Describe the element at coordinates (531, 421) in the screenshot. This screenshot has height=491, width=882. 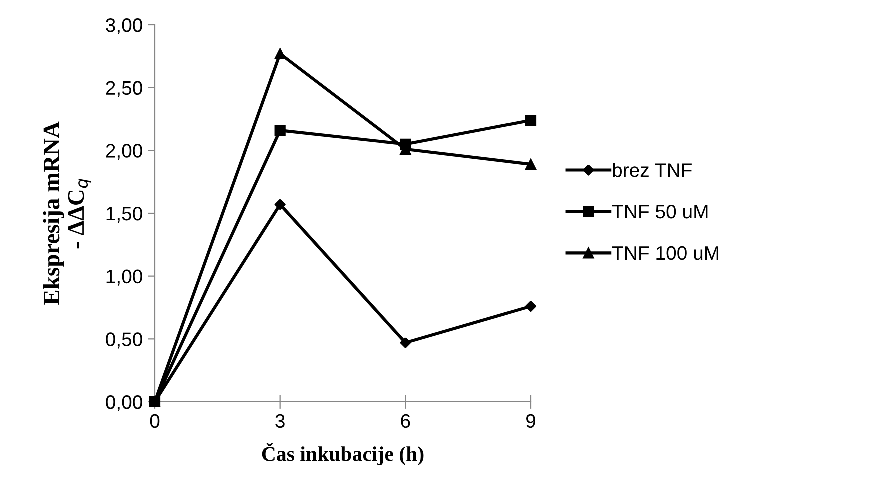
I see `x-tick-label: 9` at that location.